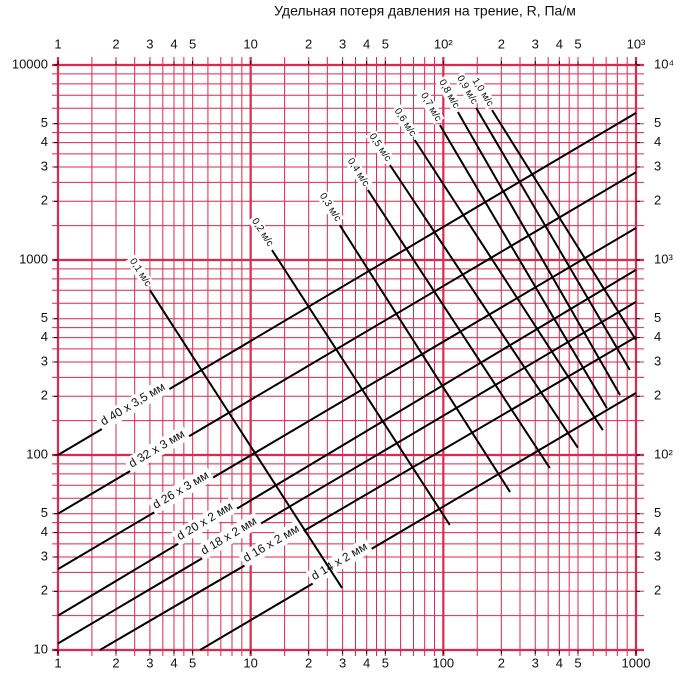 Image resolution: width=680 pixels, height=682 pixels. Describe the element at coordinates (30, 63) in the screenshot. I see `y-tick-label: 10000` at that location.